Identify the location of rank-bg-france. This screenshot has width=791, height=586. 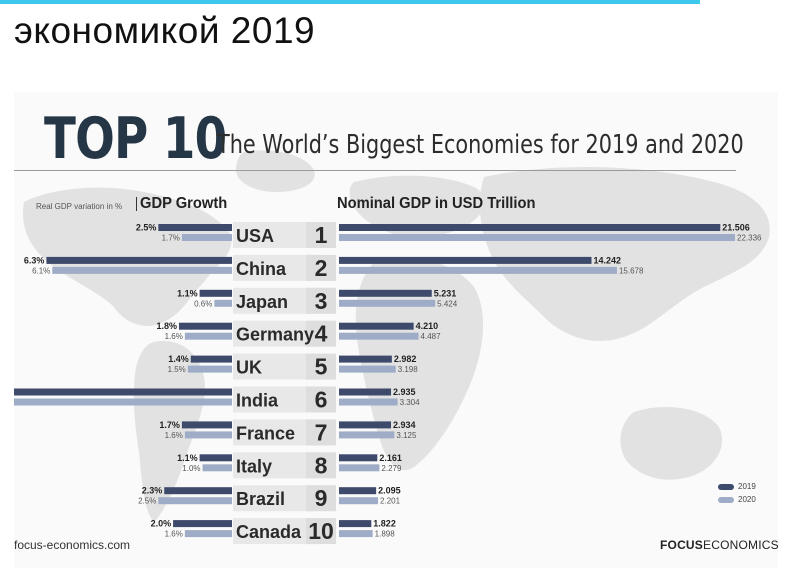
(321, 432).